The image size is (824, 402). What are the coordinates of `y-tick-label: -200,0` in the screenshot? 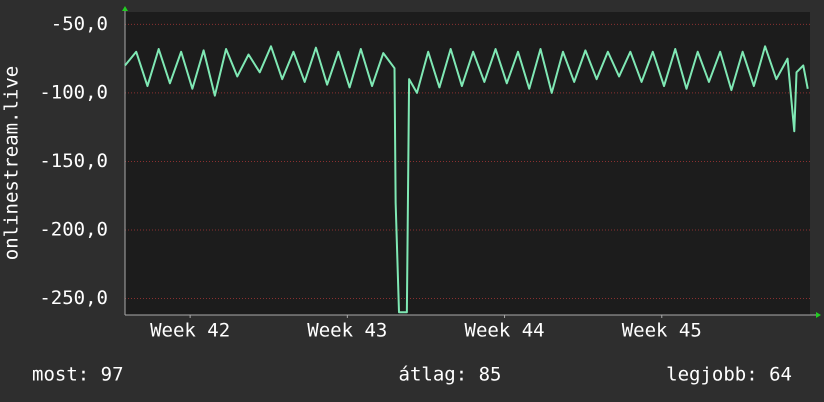 It's located at (73, 229).